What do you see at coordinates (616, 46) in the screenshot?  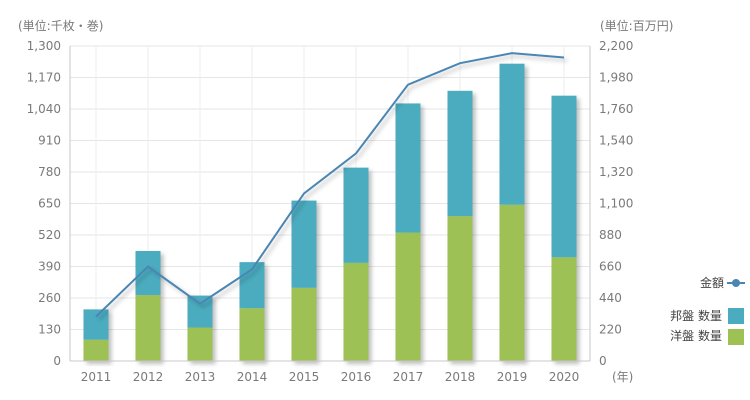 I see `right-axis-tick-label: 2,200` at bounding box center [616, 46].